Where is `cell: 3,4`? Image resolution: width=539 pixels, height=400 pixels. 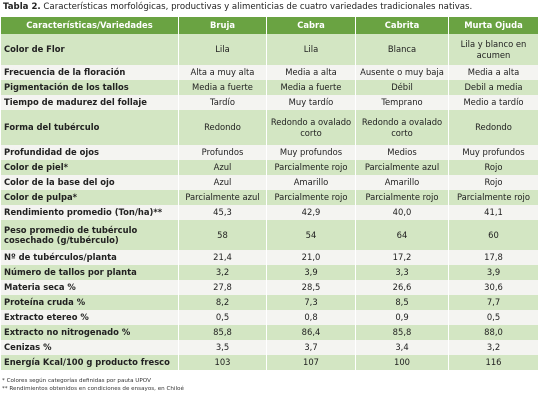
cell: 3,4 is located at coordinates (402, 347).